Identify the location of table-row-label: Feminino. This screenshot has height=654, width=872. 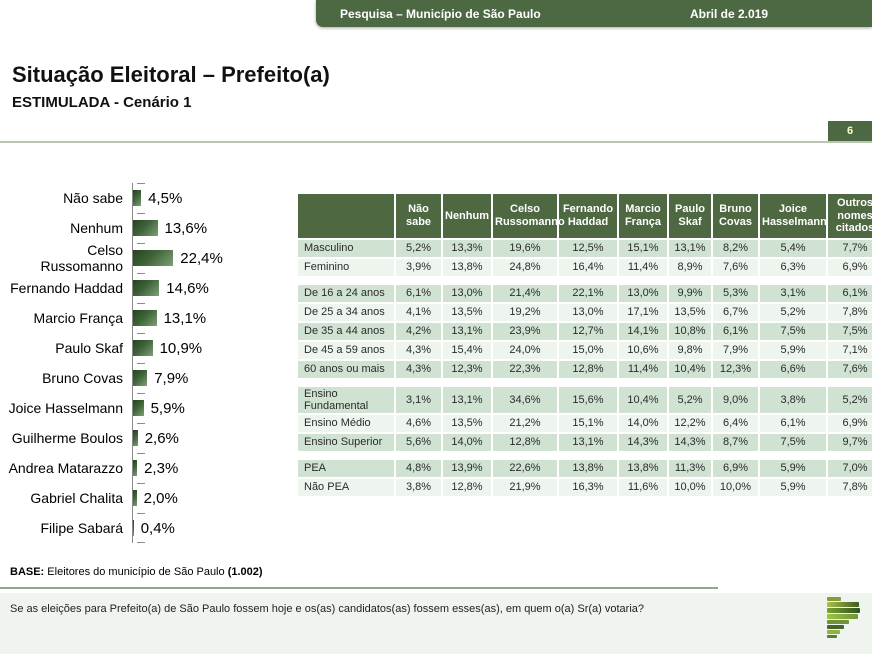
(346, 267).